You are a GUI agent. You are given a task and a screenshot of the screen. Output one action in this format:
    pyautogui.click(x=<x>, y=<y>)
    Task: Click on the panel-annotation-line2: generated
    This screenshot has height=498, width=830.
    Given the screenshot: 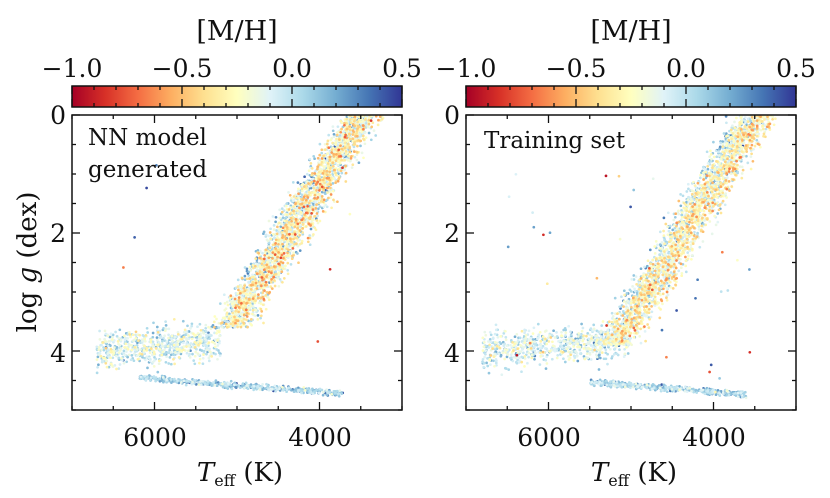 What is the action you would take?
    pyautogui.click(x=147, y=170)
    